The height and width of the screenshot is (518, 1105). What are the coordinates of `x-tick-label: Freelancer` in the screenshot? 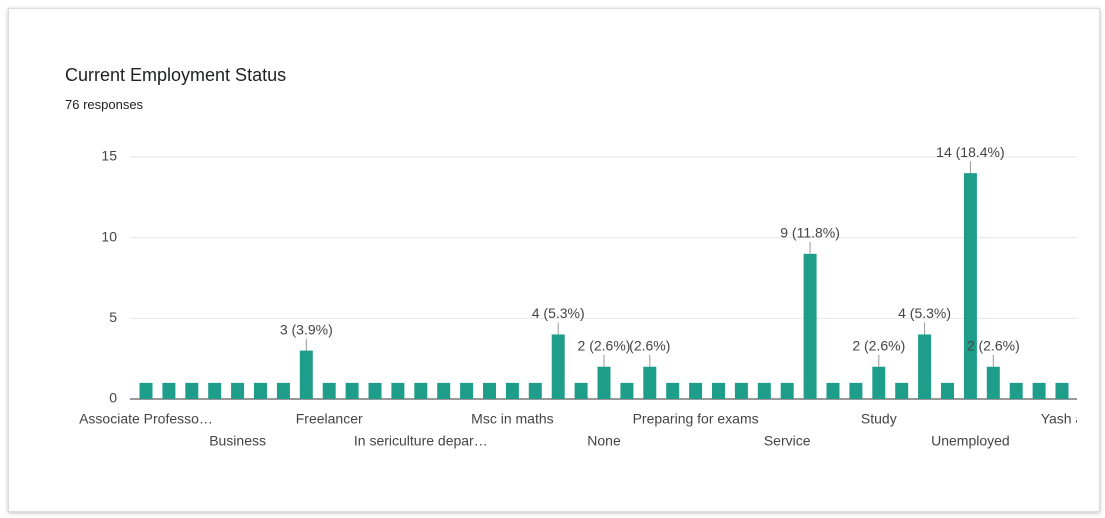 It's located at (329, 419).